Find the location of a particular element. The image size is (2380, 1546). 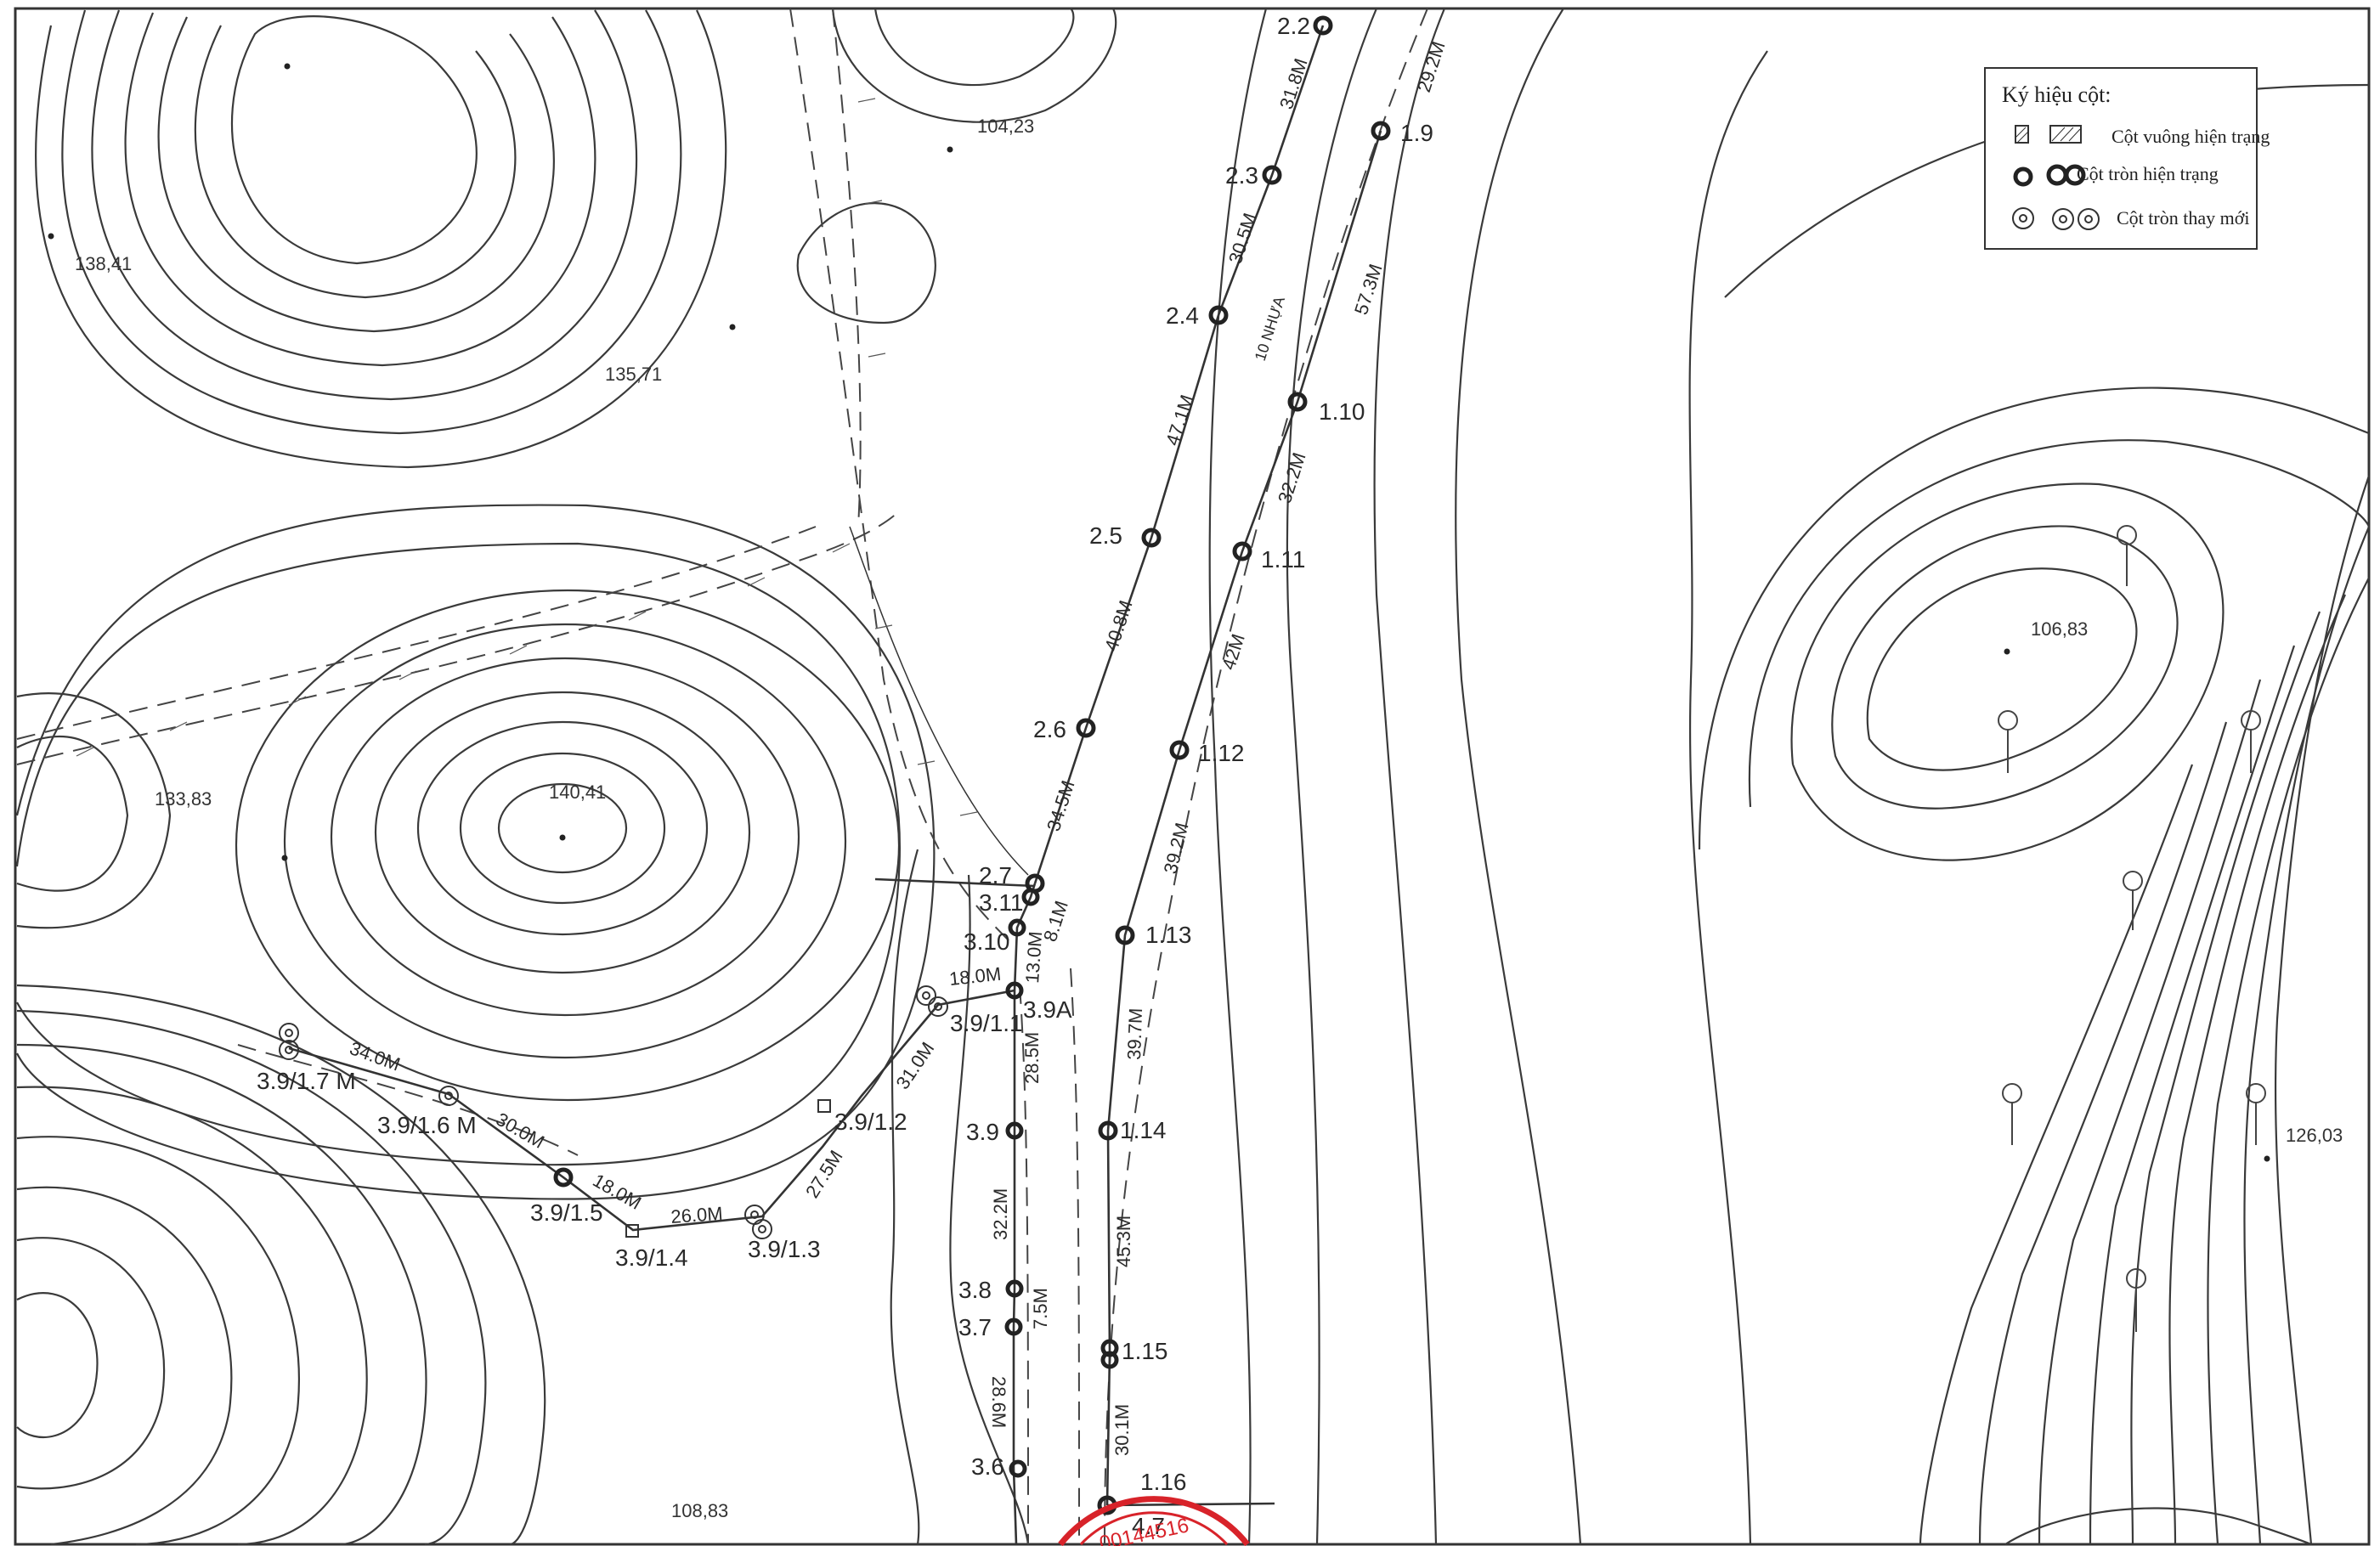

pole-label: 2.3 is located at coordinates (1241, 175).